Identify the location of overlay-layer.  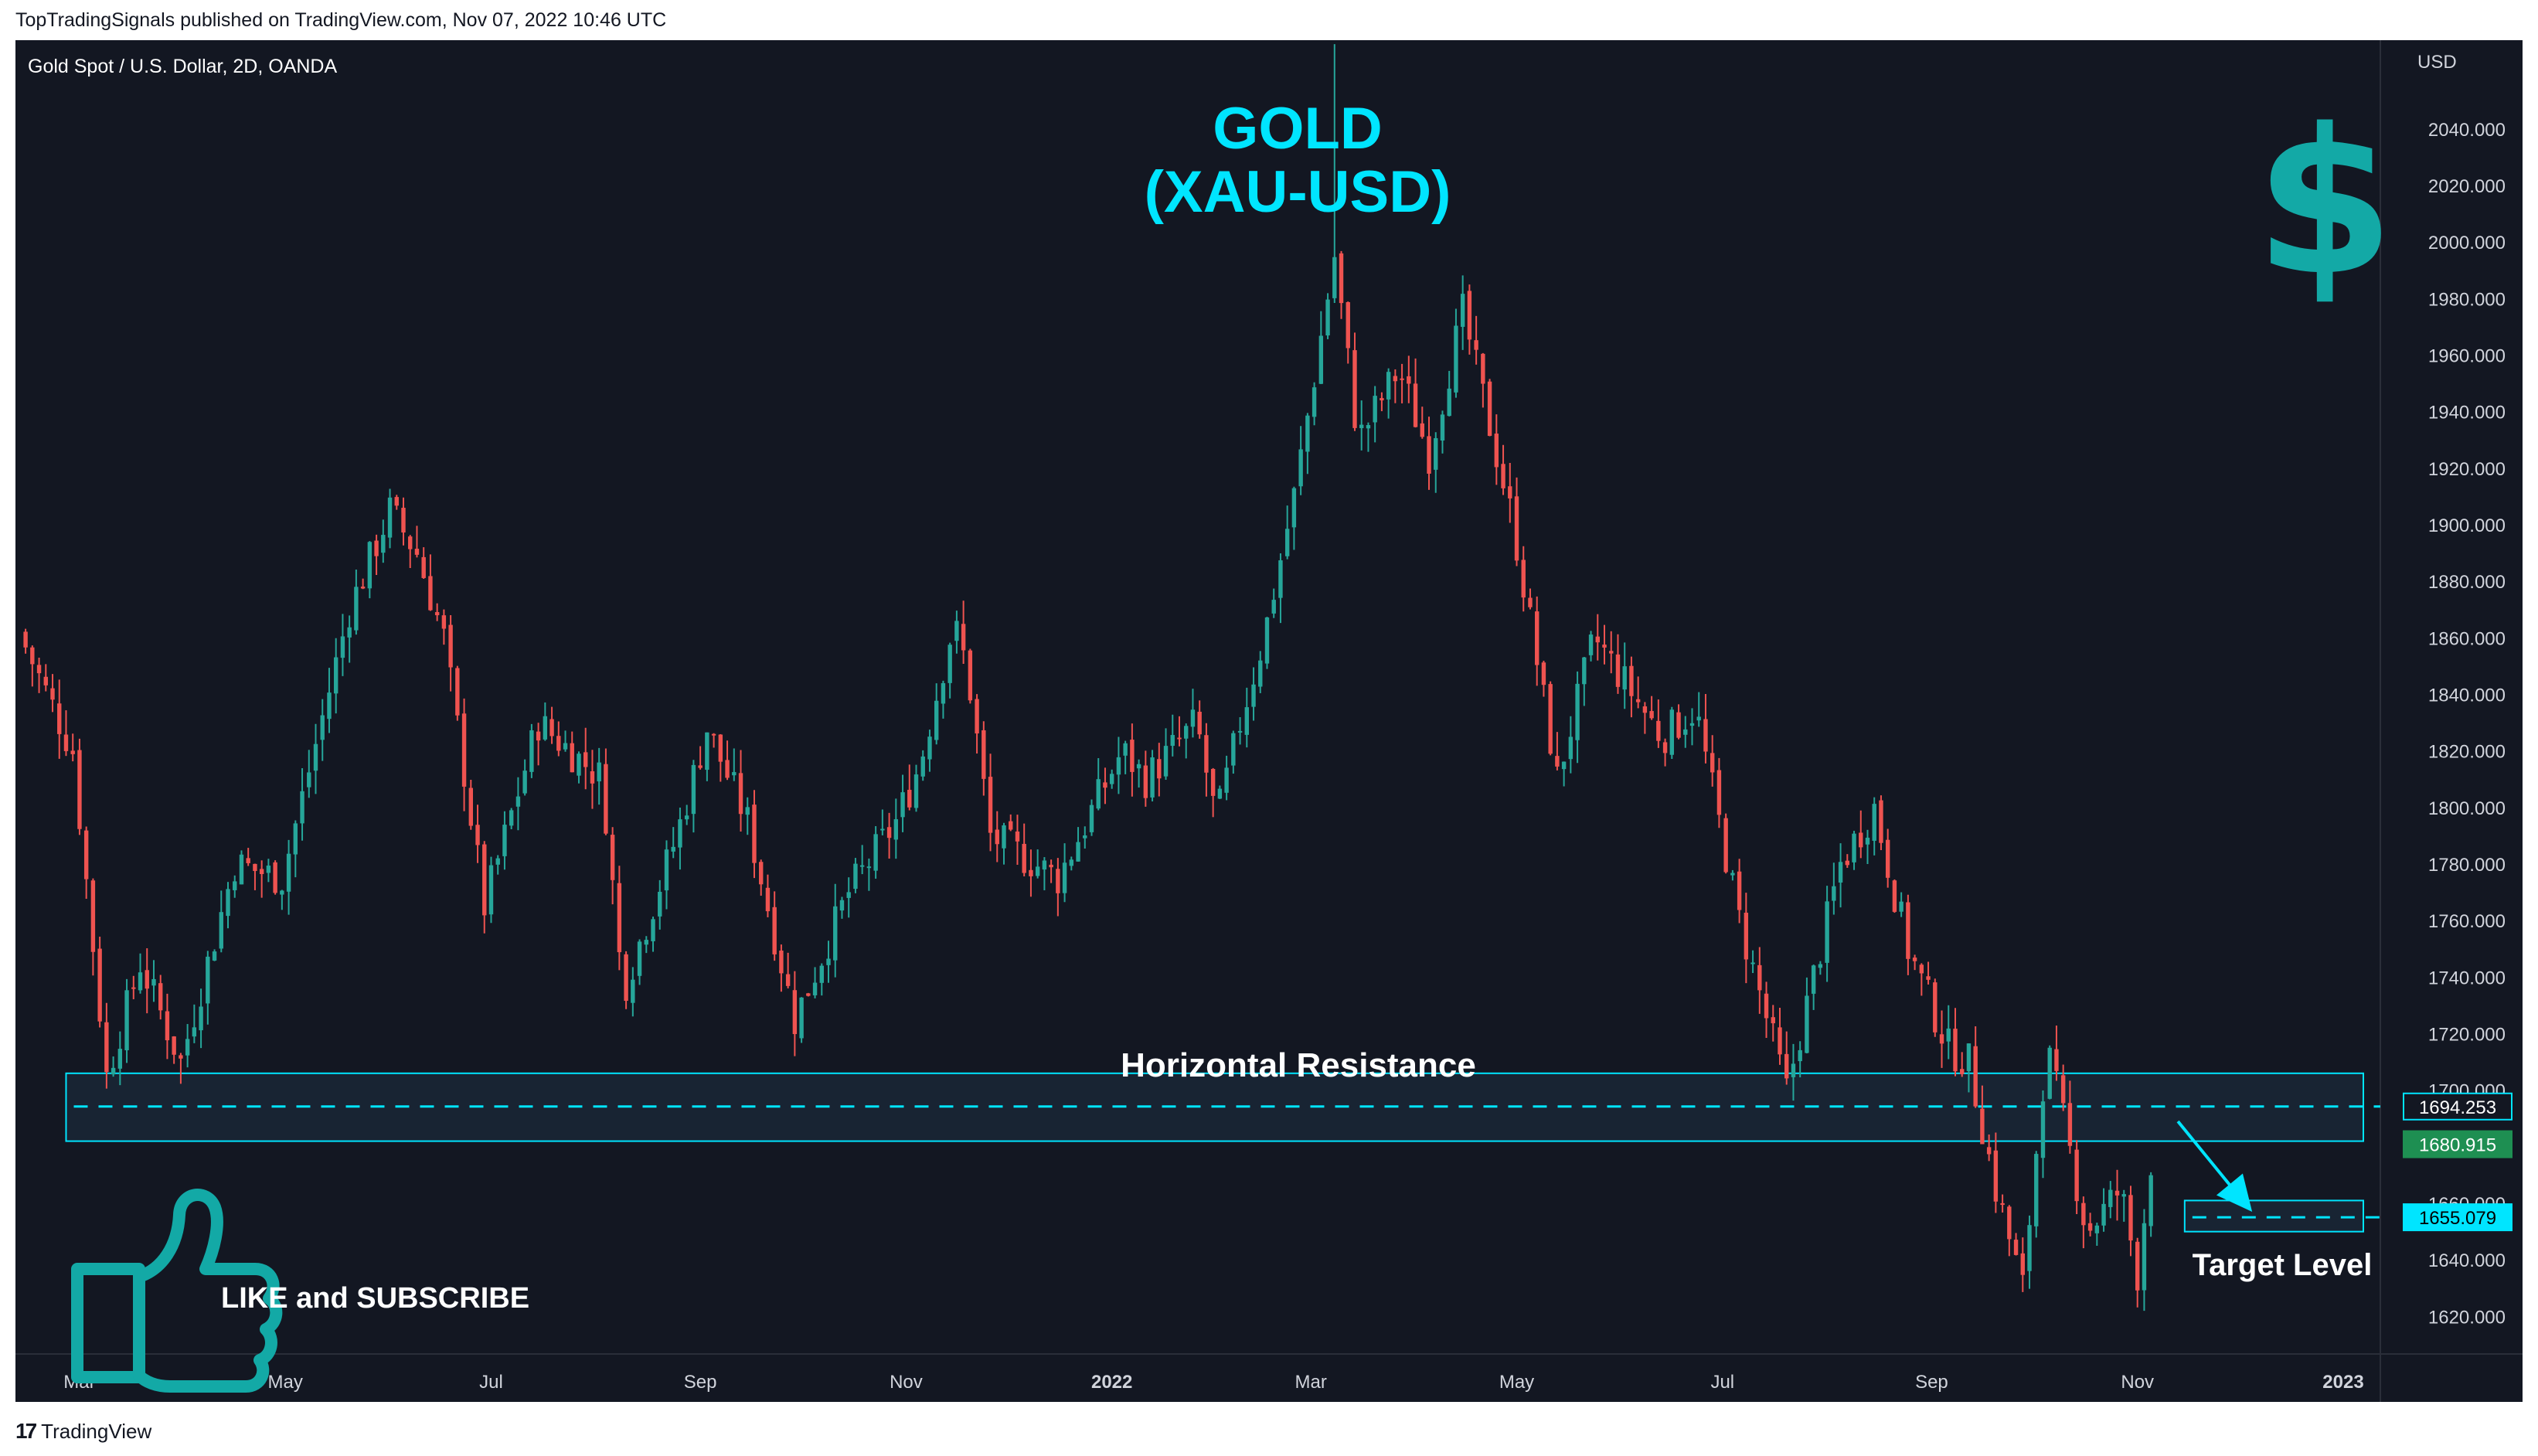
(2214, 1167).